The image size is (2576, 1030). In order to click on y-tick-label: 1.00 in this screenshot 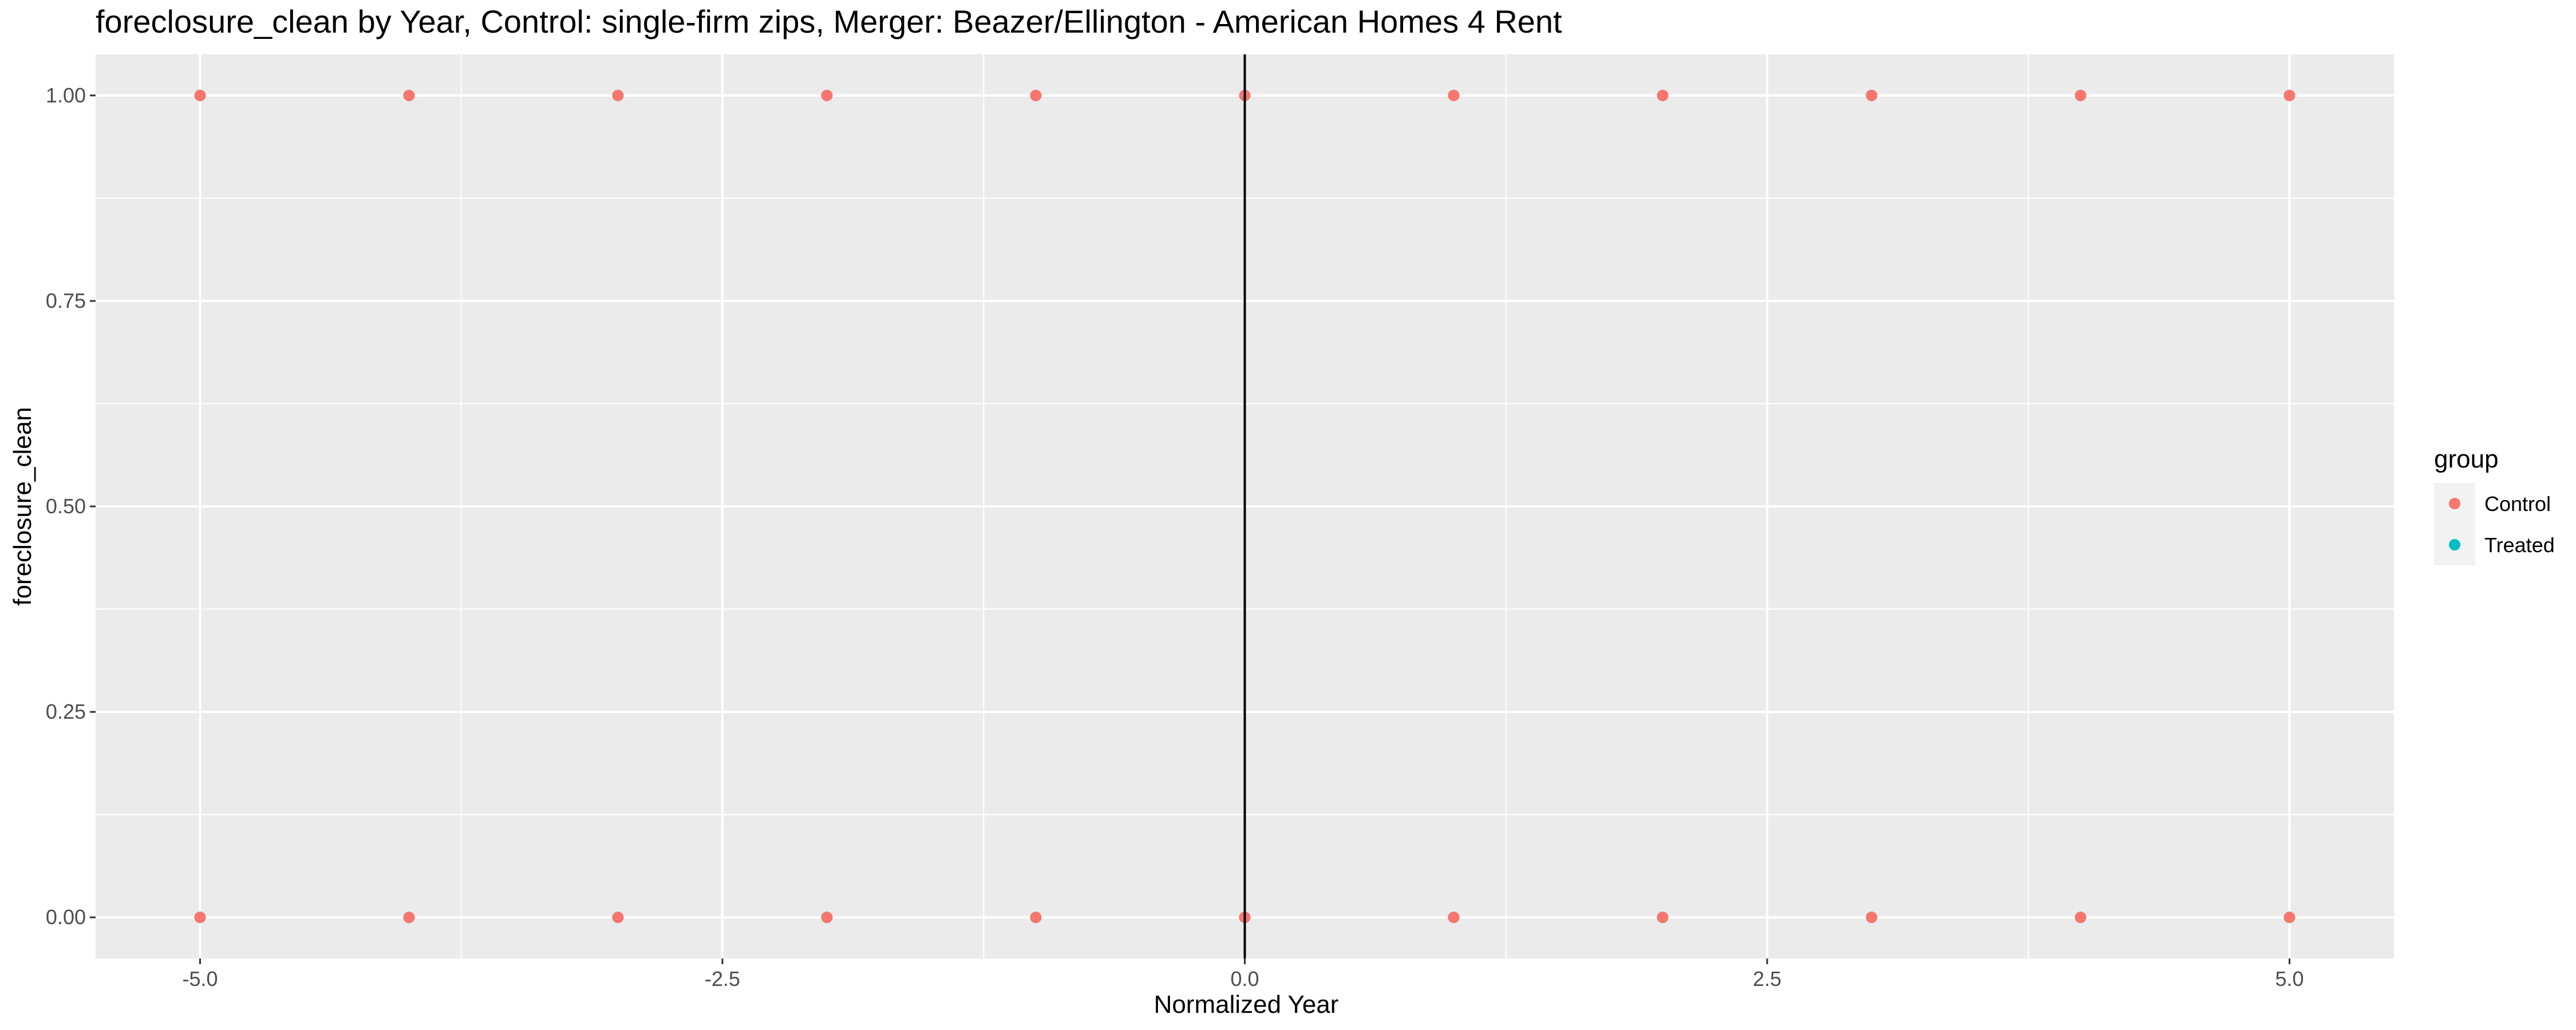, I will do `click(66, 95)`.